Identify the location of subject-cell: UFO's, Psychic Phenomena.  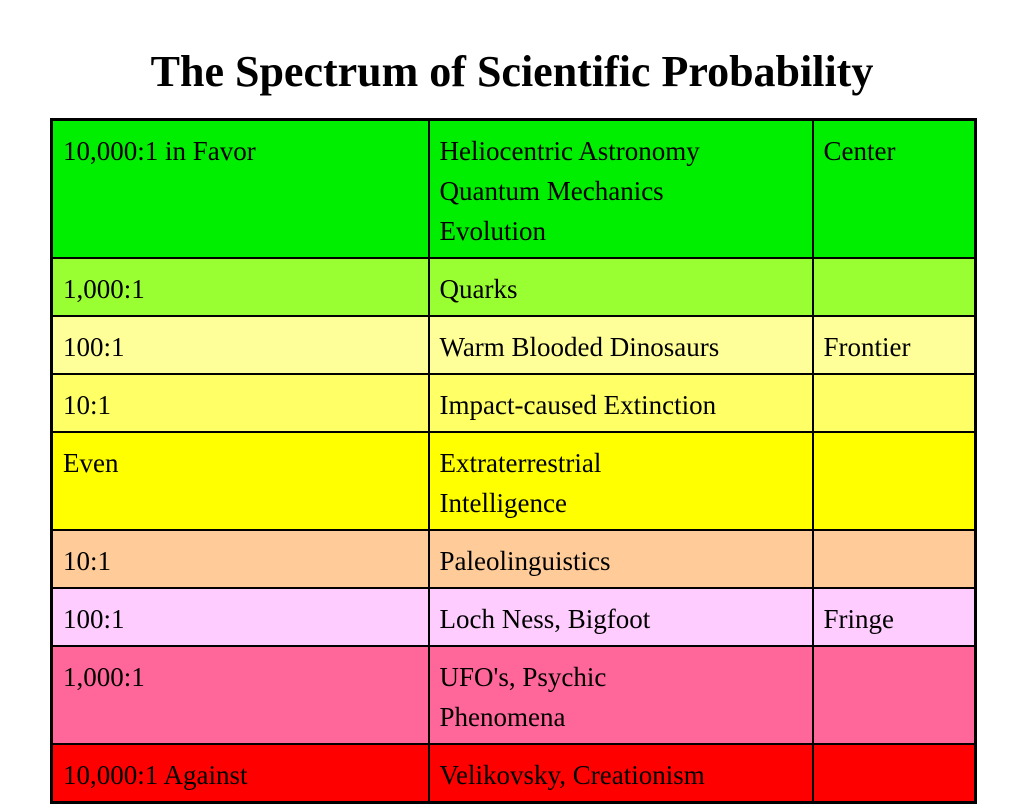
(620, 695).